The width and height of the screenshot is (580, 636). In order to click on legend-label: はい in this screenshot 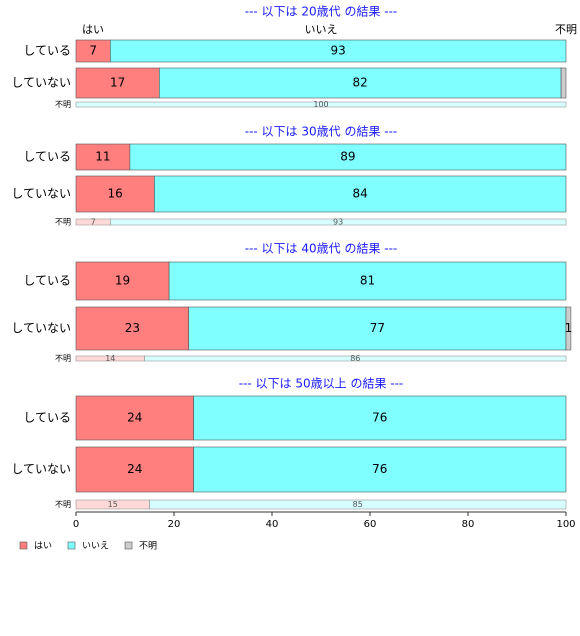, I will do `click(43, 546)`.